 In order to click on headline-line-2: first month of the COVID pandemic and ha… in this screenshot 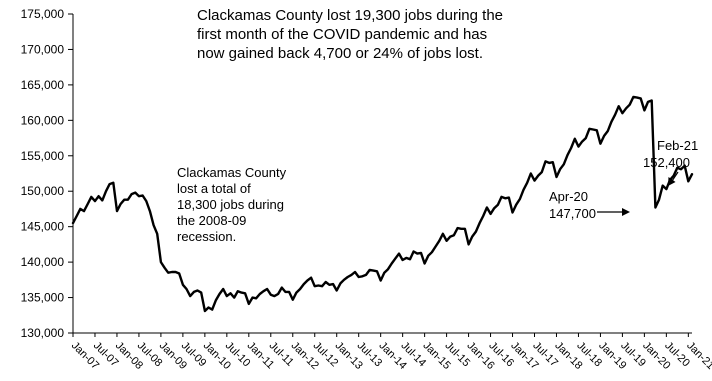, I will do `click(342, 34)`.